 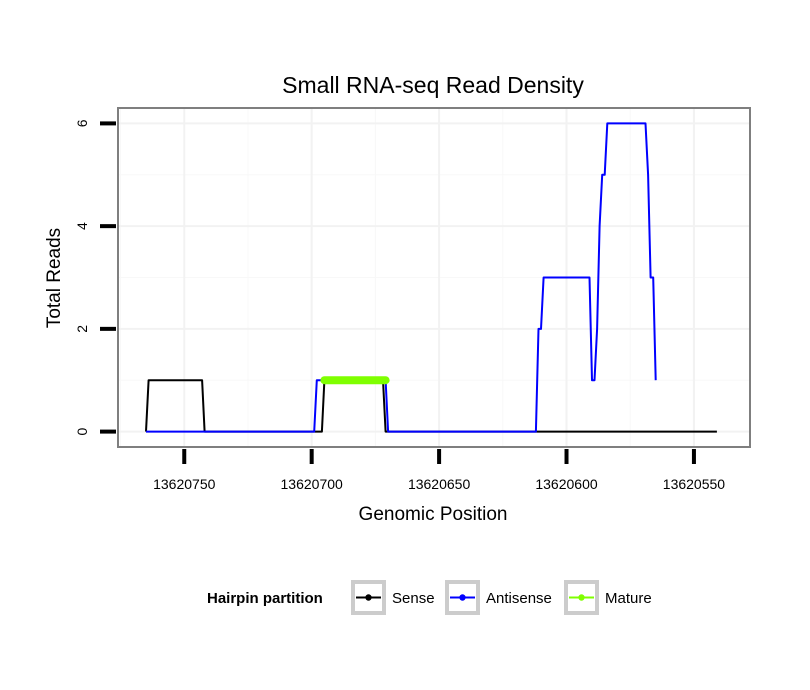 I want to click on x-tick-label: 13620650, so click(x=439, y=484).